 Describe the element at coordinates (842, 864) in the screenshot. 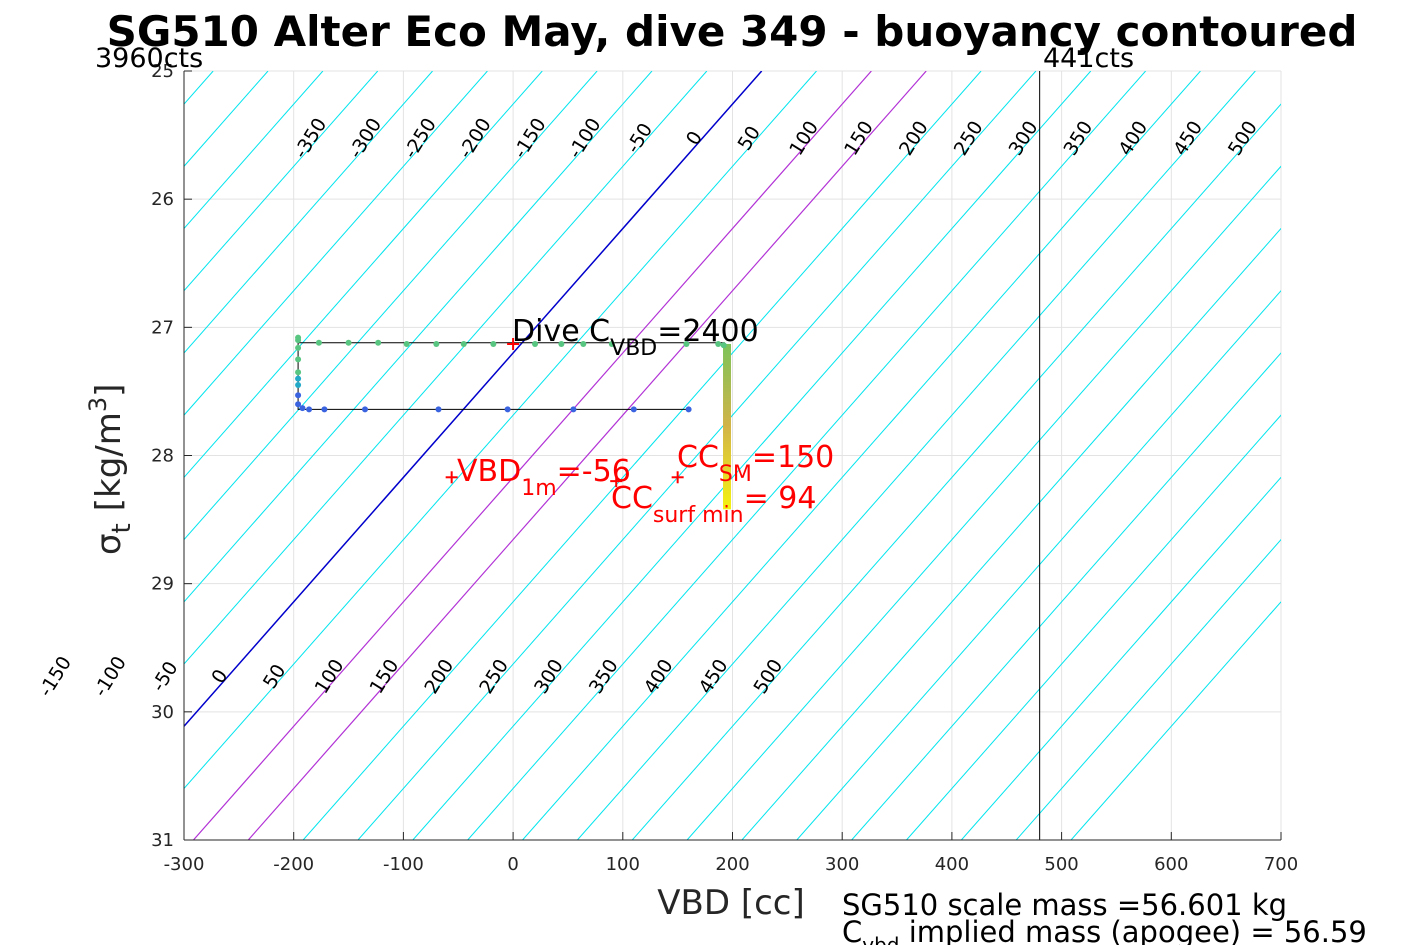

I see `x-tick-label: 300` at that location.